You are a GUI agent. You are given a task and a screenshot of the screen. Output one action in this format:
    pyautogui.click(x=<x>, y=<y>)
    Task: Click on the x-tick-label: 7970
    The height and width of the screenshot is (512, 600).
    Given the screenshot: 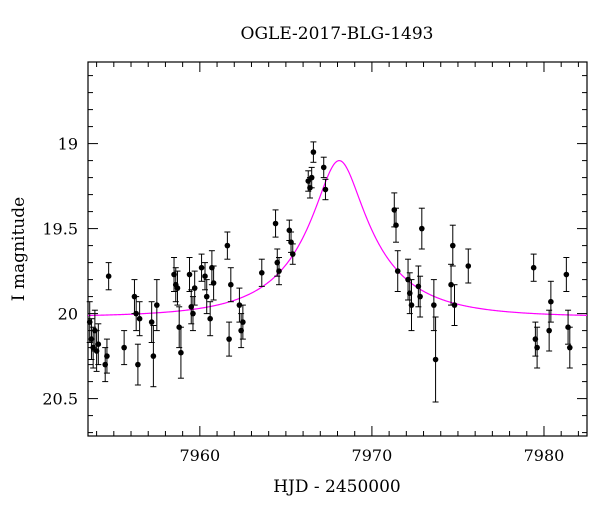 What is the action you would take?
    pyautogui.click(x=372, y=455)
    